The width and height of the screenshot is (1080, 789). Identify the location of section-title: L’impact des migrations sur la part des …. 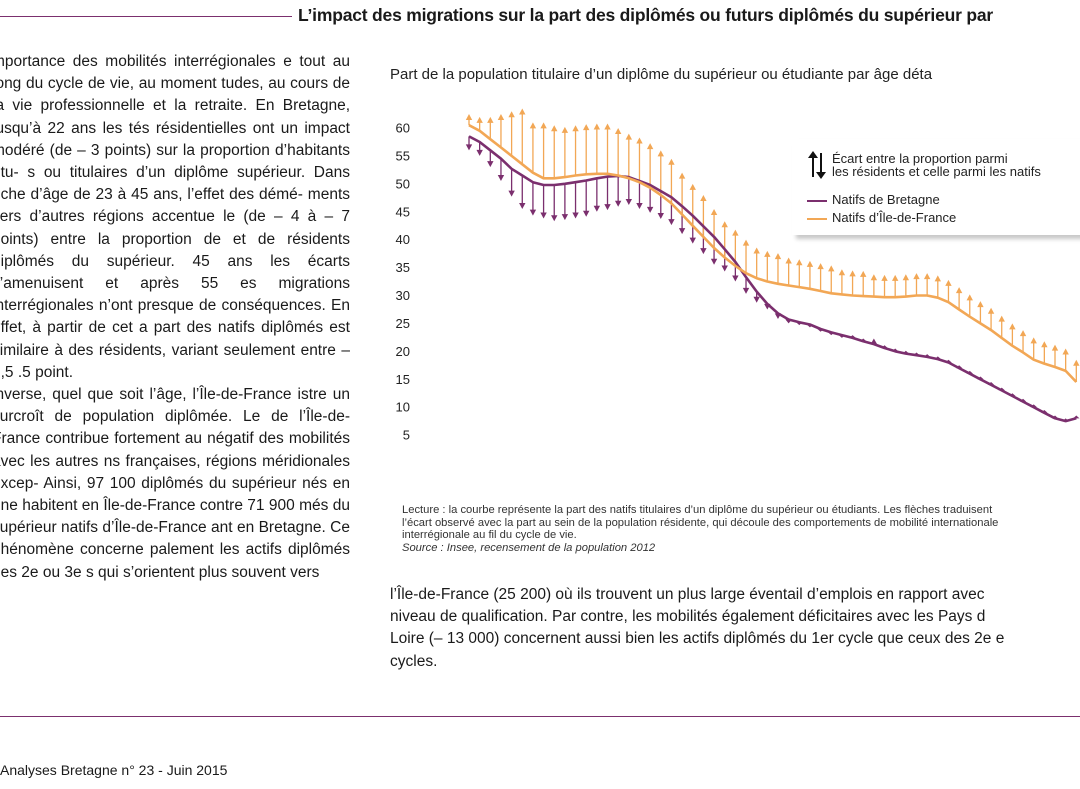
(646, 15).